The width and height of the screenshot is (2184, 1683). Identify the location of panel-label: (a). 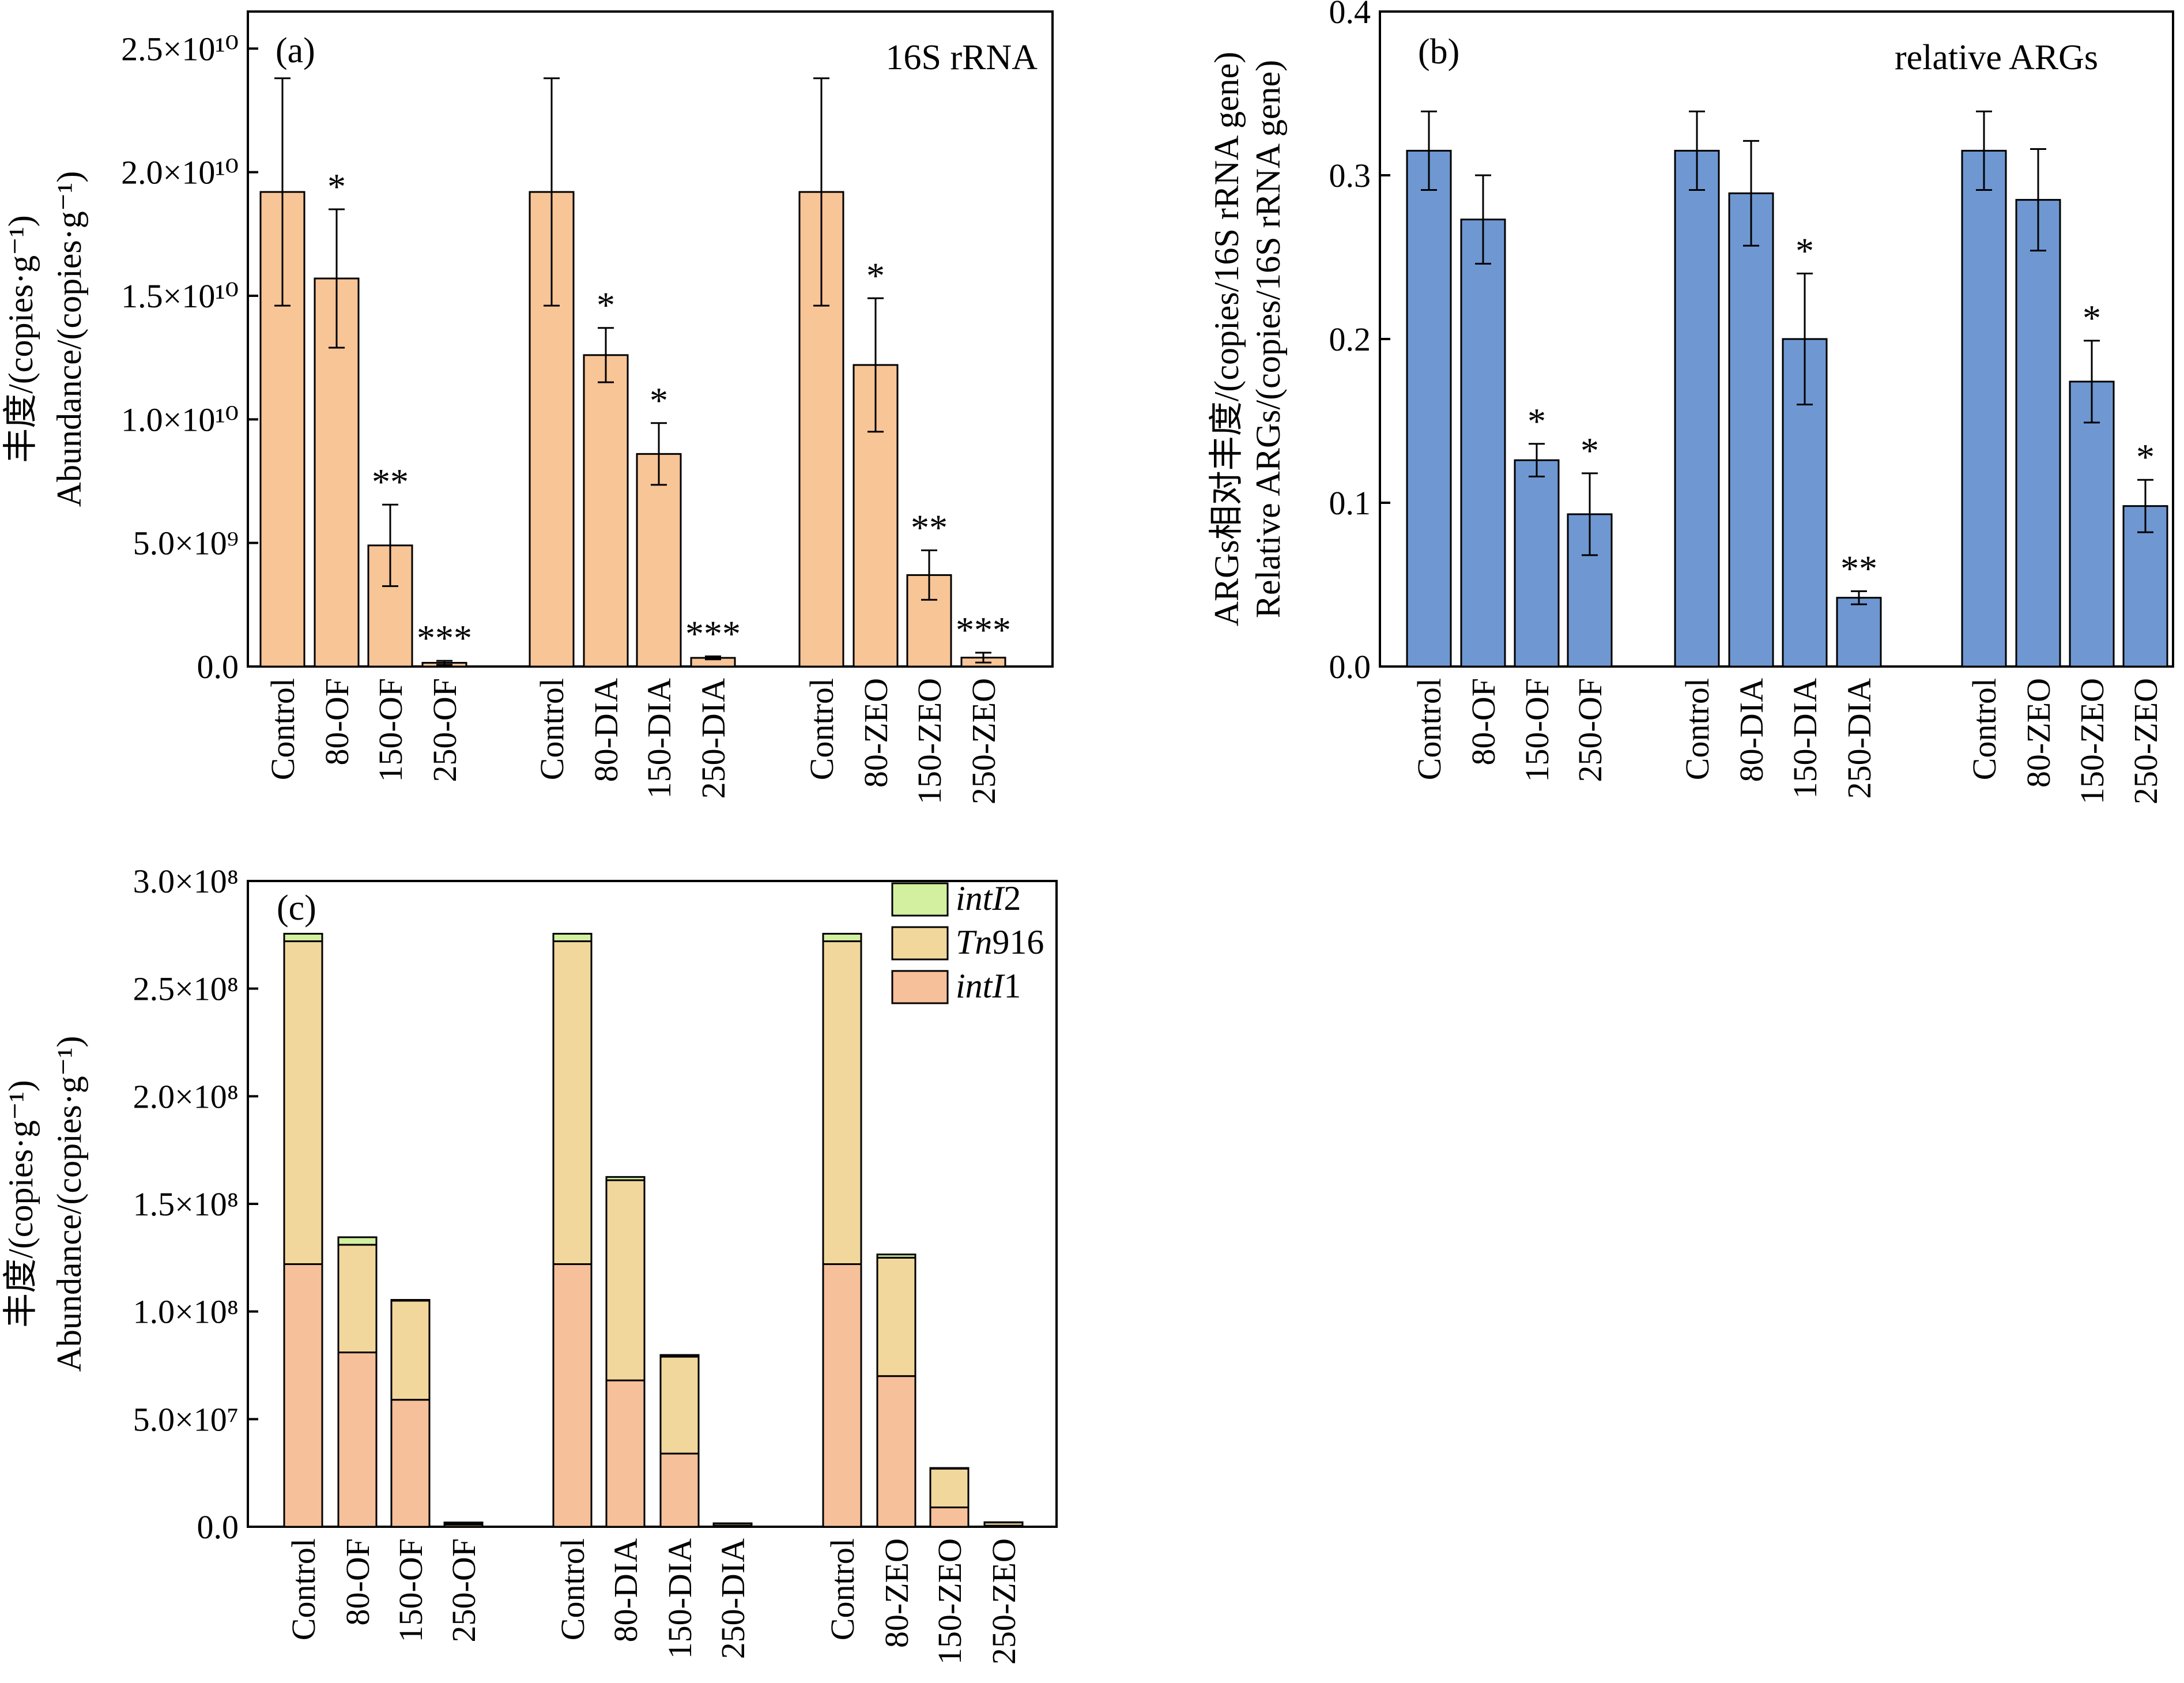
(296, 51).